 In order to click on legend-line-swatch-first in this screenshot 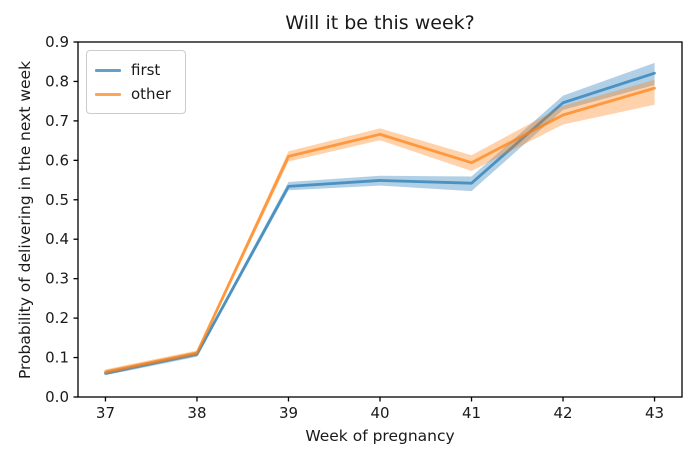, I will do `click(108, 70)`.